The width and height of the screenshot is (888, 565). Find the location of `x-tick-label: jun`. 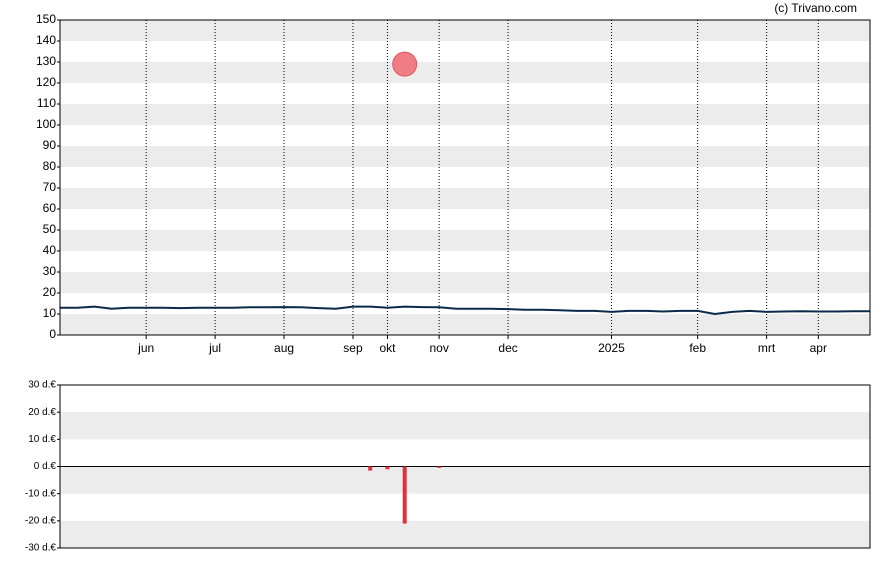

x-tick-label: jun is located at coordinates (145, 348).